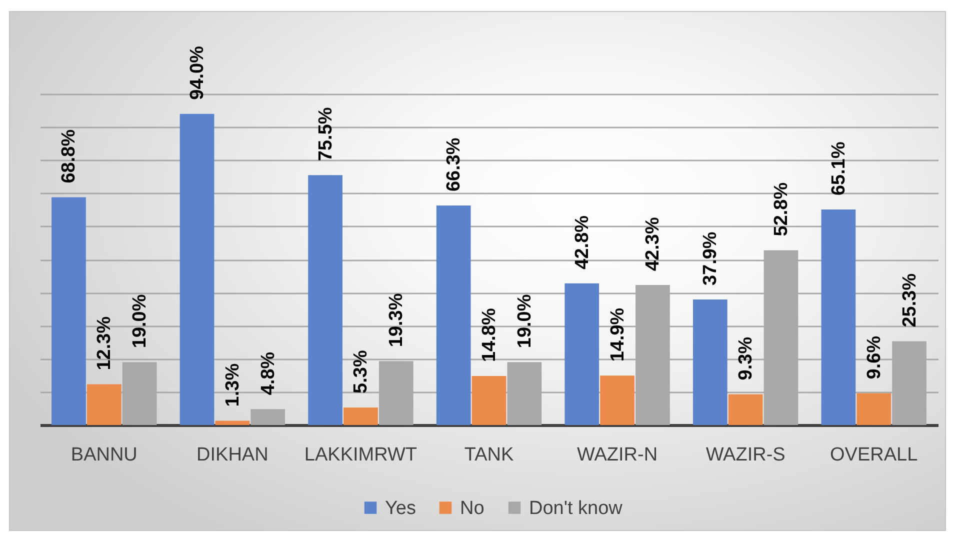 This screenshot has height=541, width=955. What do you see at coordinates (104, 455) in the screenshot?
I see `x-tick-label: BANNU` at bounding box center [104, 455].